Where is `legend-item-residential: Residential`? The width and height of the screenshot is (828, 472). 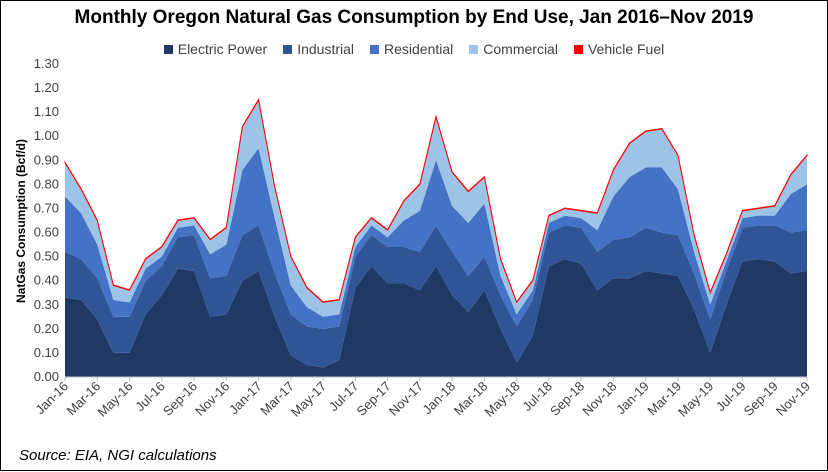 legend-item-residential: Residential is located at coordinates (411, 49).